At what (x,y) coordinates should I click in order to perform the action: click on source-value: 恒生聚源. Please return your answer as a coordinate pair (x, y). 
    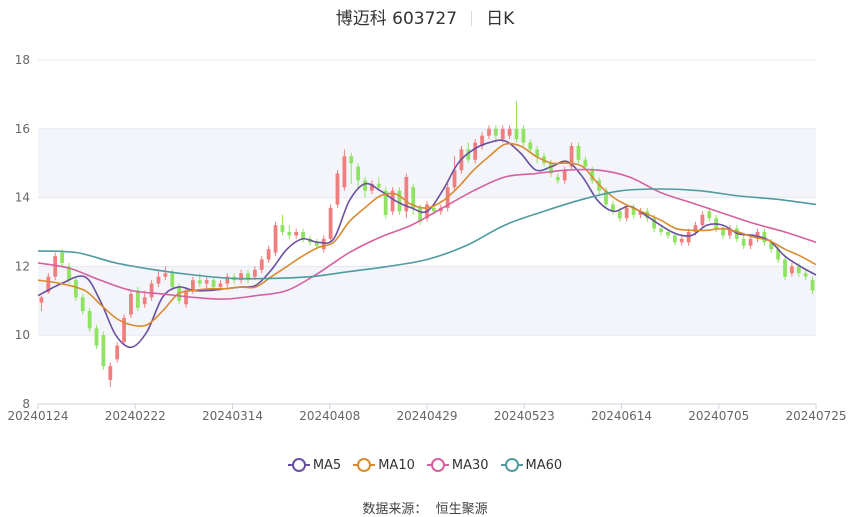
    Looking at the image, I should click on (461, 509).